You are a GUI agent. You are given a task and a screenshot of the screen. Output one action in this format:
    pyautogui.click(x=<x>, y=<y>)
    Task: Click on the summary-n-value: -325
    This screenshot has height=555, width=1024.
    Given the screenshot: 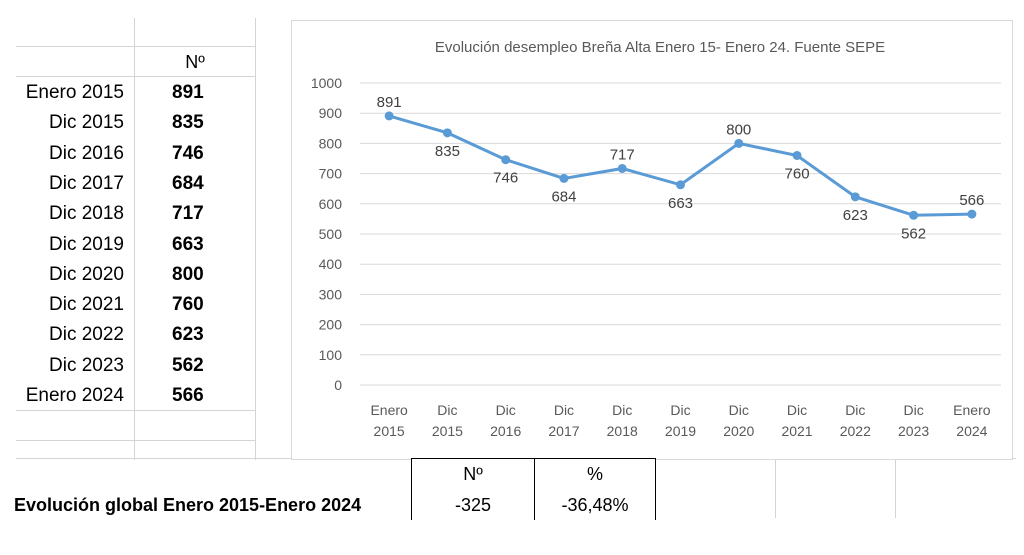 What is the action you would take?
    pyautogui.click(x=473, y=505)
    